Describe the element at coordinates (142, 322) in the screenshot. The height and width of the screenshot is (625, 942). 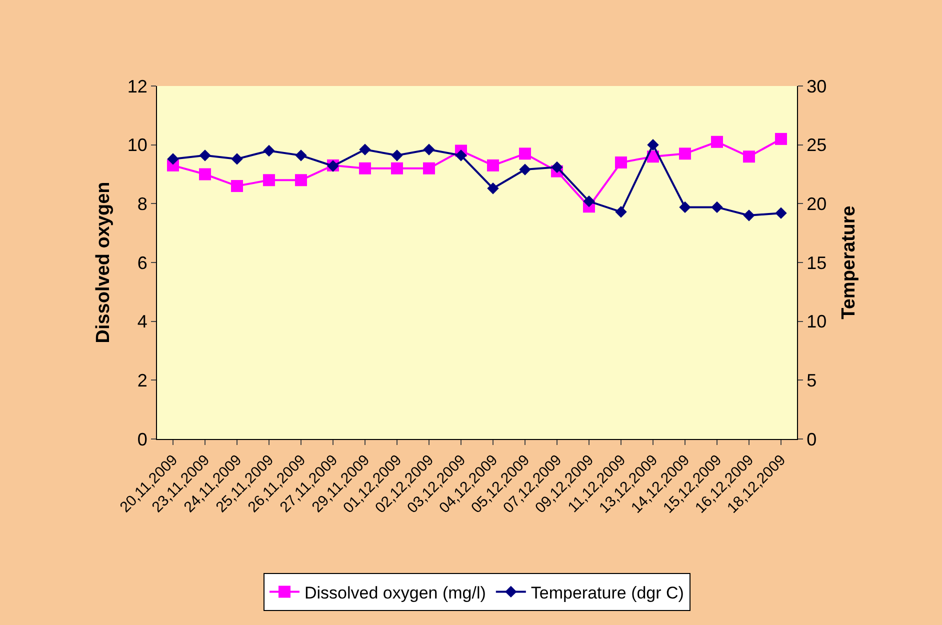
I see `y-tick-label: 4` at that location.